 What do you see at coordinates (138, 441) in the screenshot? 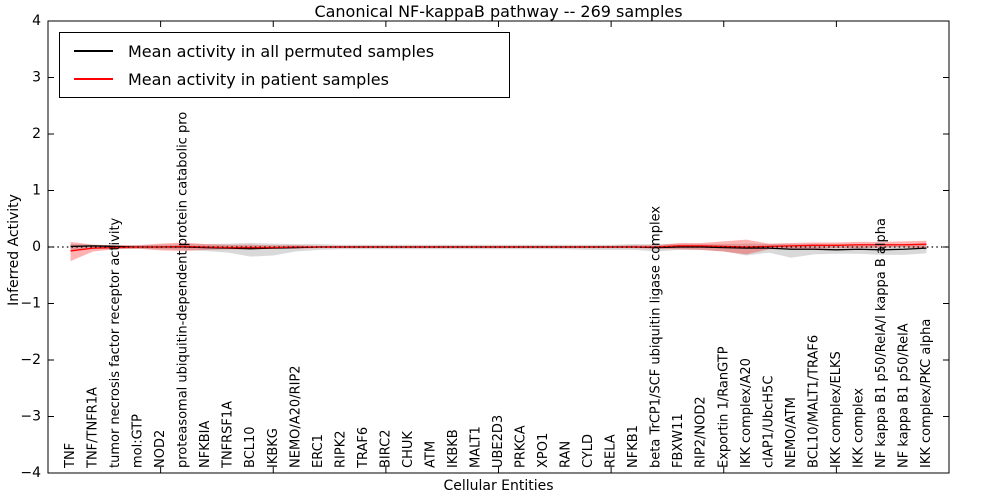
I see `x-category-label: mol:GTP` at bounding box center [138, 441].